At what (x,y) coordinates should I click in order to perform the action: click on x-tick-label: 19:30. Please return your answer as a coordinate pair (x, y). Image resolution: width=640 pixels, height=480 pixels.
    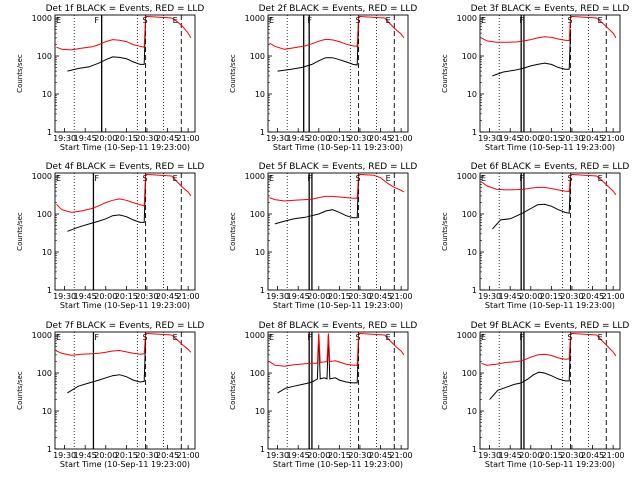
    Looking at the image, I should click on (277, 296).